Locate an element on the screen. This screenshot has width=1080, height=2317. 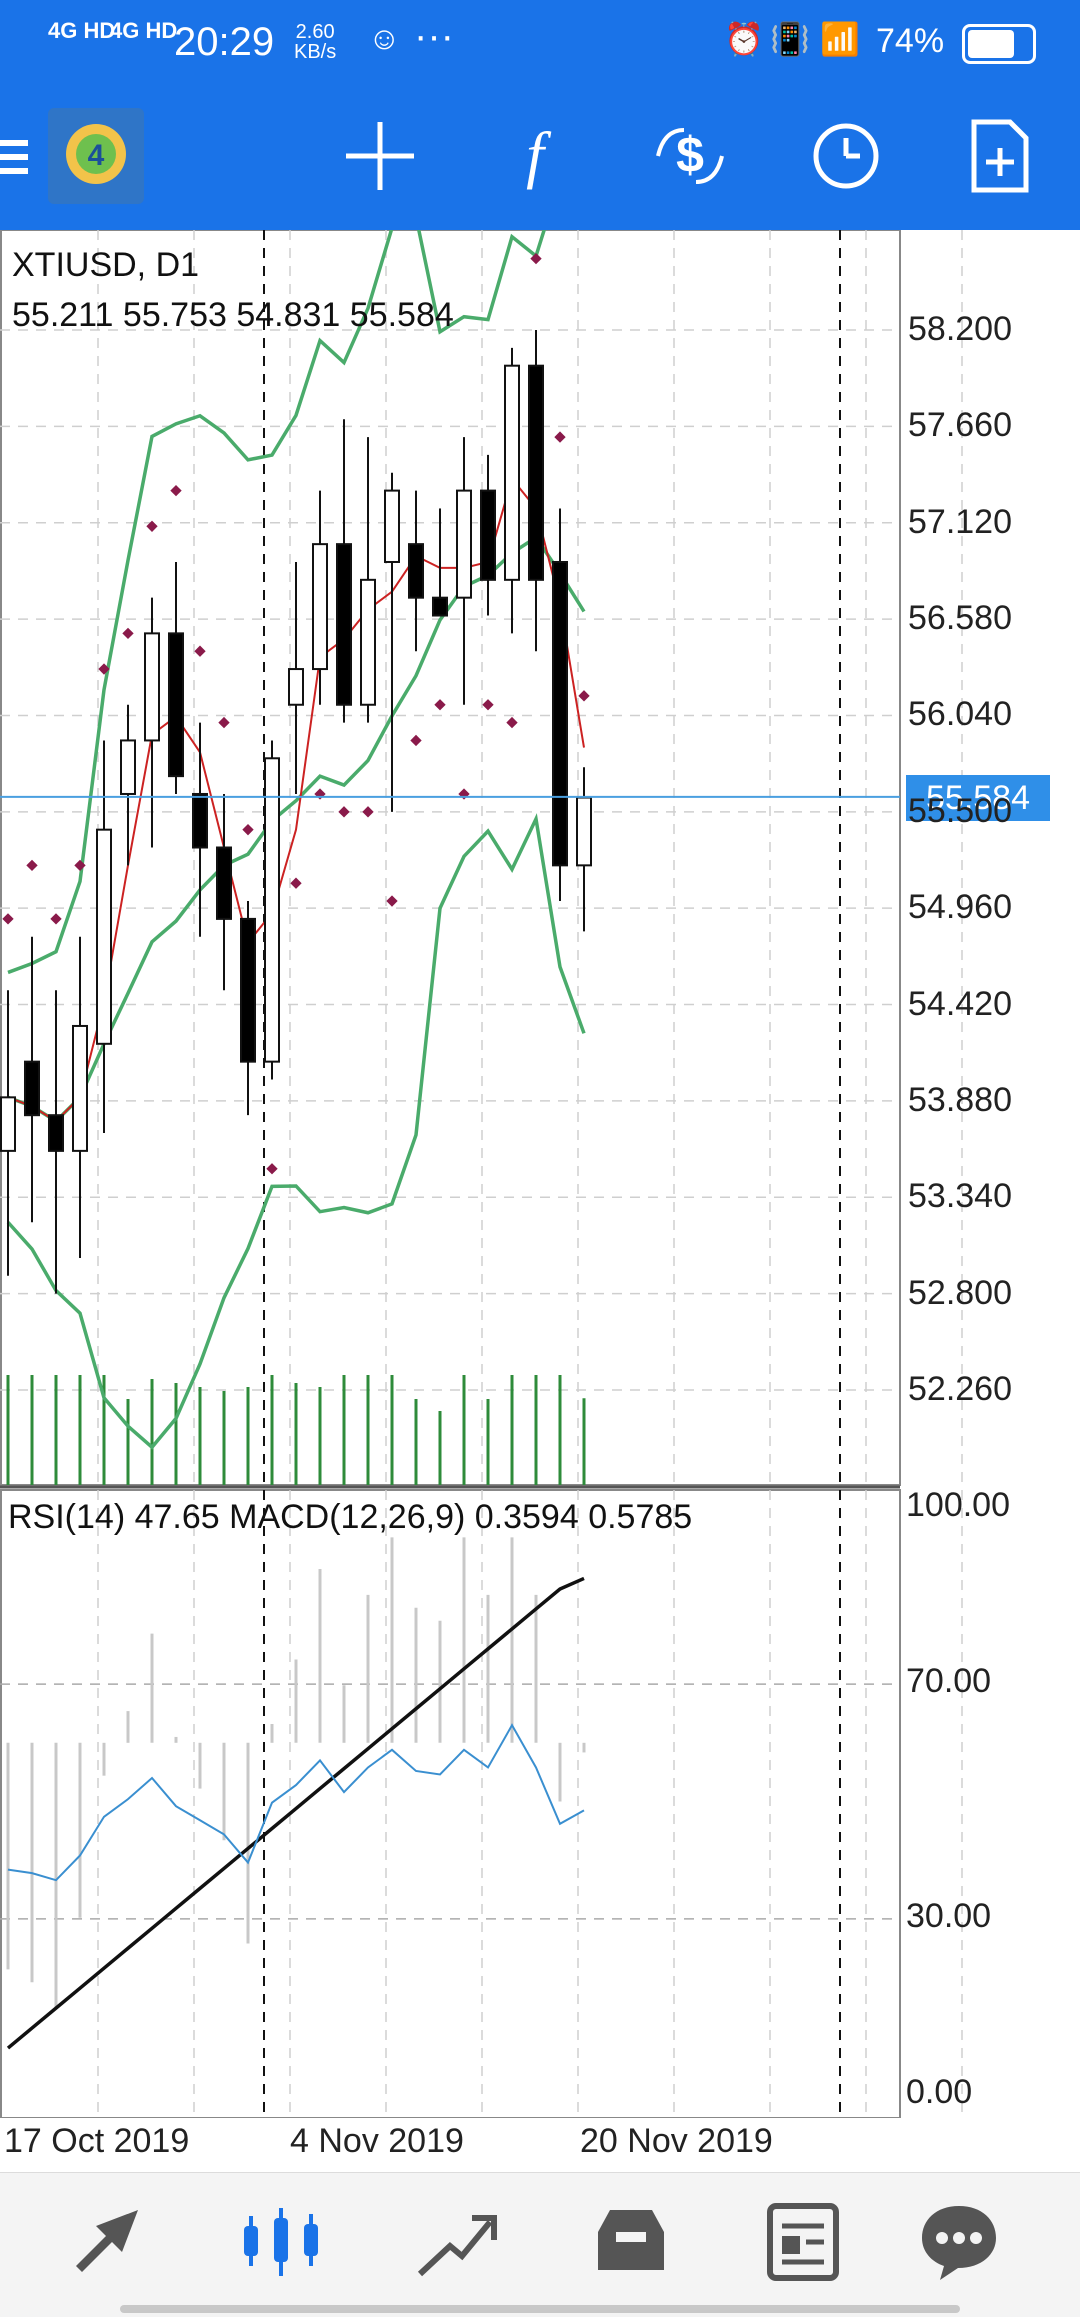
indicator-tick-label: 0.00 is located at coordinates (939, 2092).